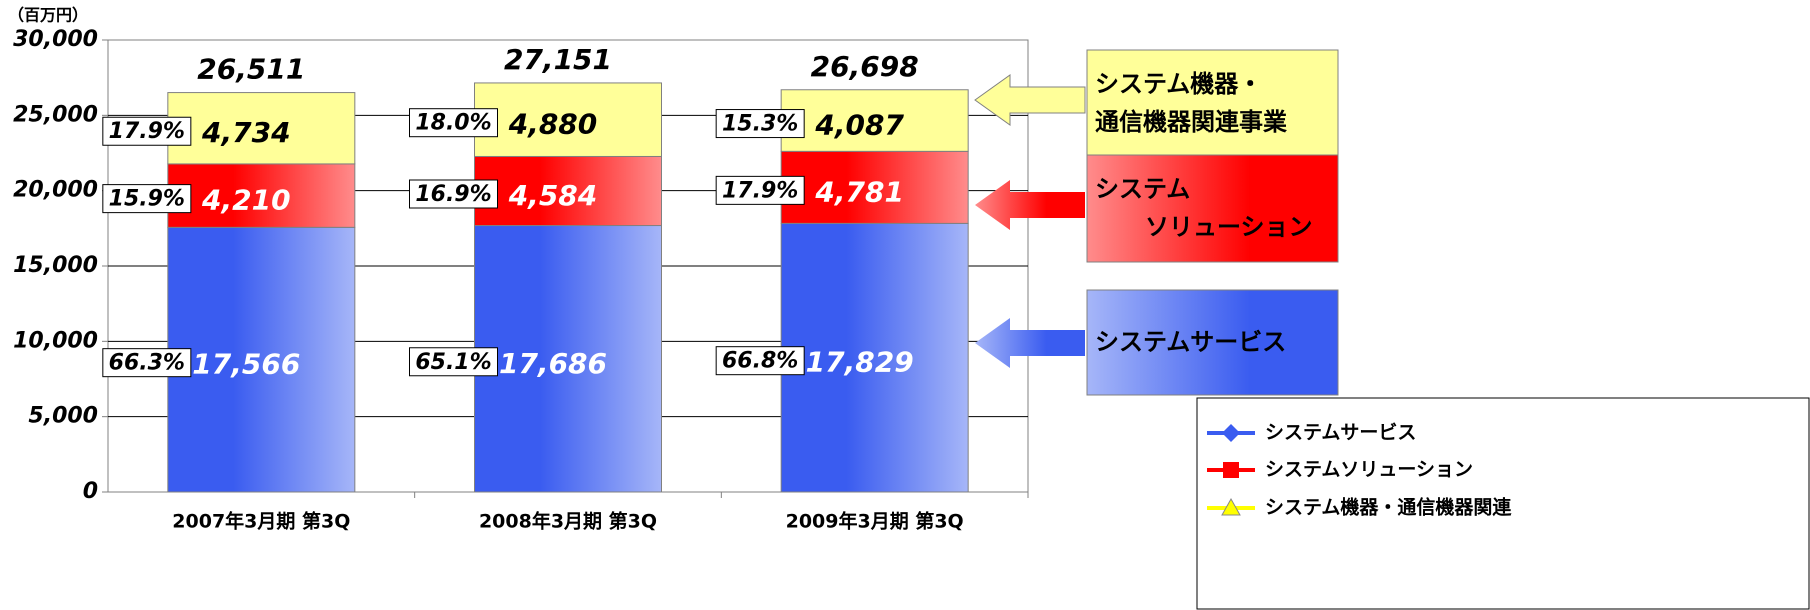  Describe the element at coordinates (55, 39) in the screenshot. I see `y-tick-label: 30,000` at that location.